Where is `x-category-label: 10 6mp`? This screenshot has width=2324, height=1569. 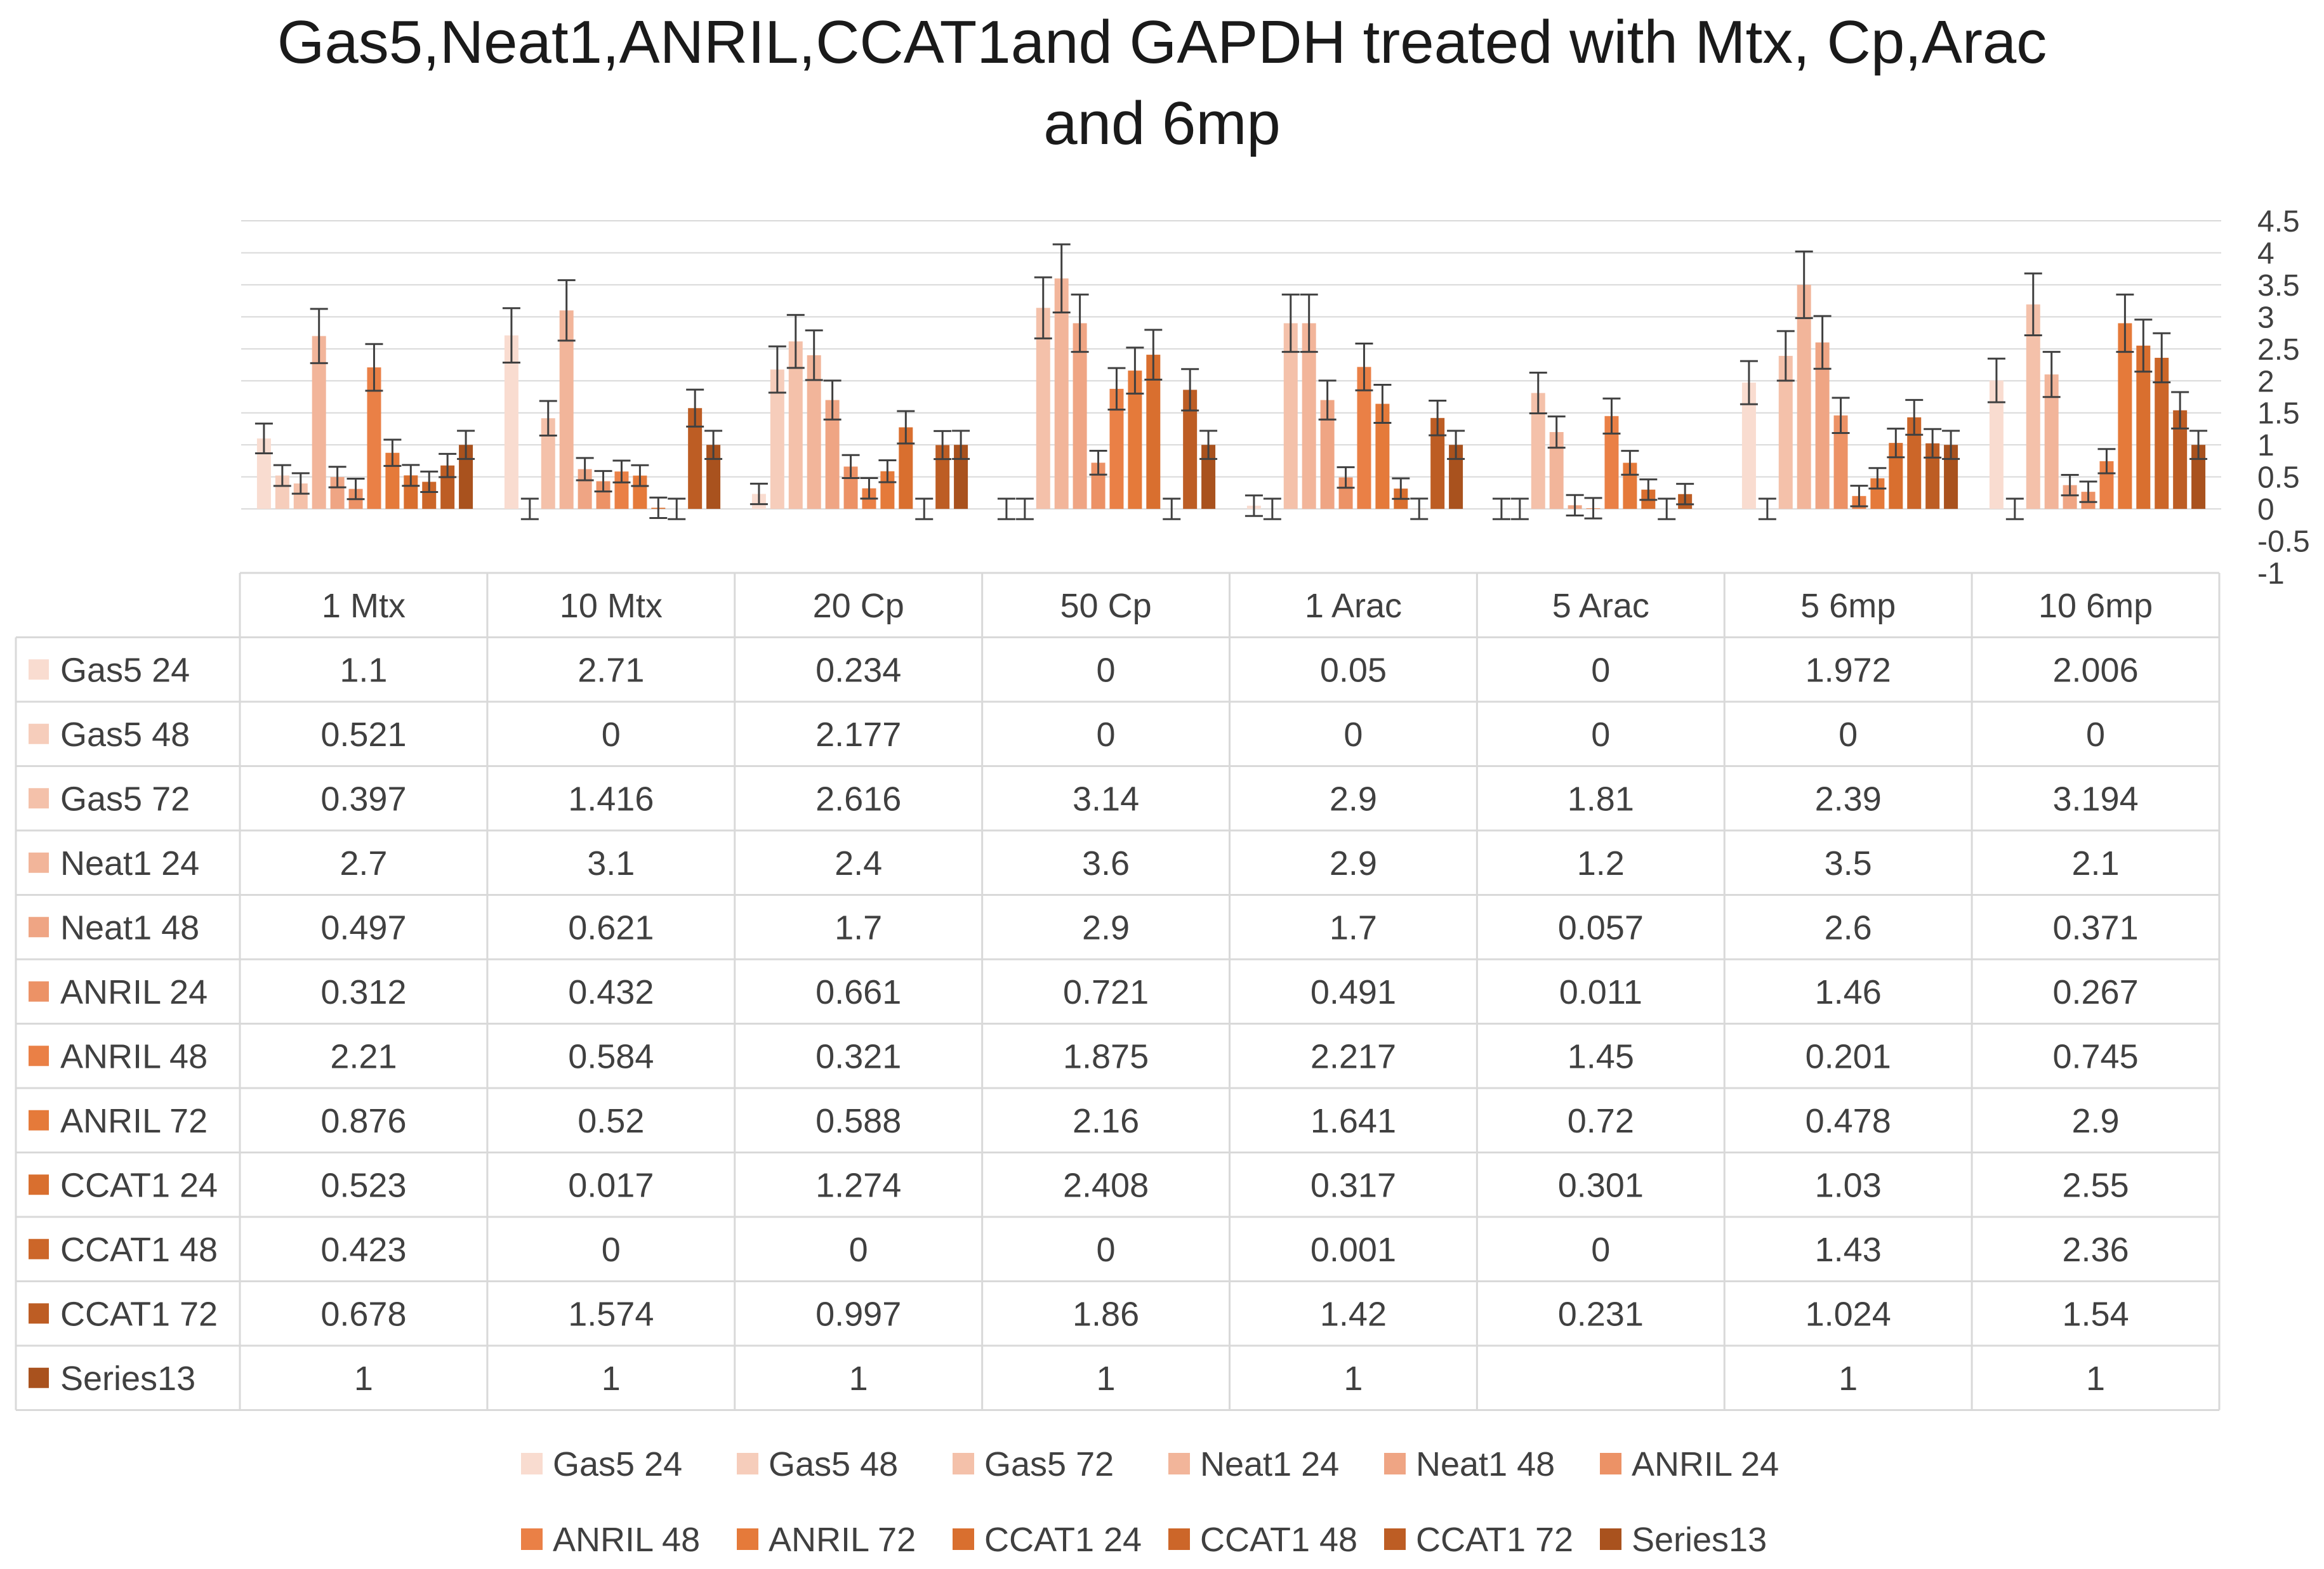
x-category-label: 10 6mp is located at coordinates (2095, 606).